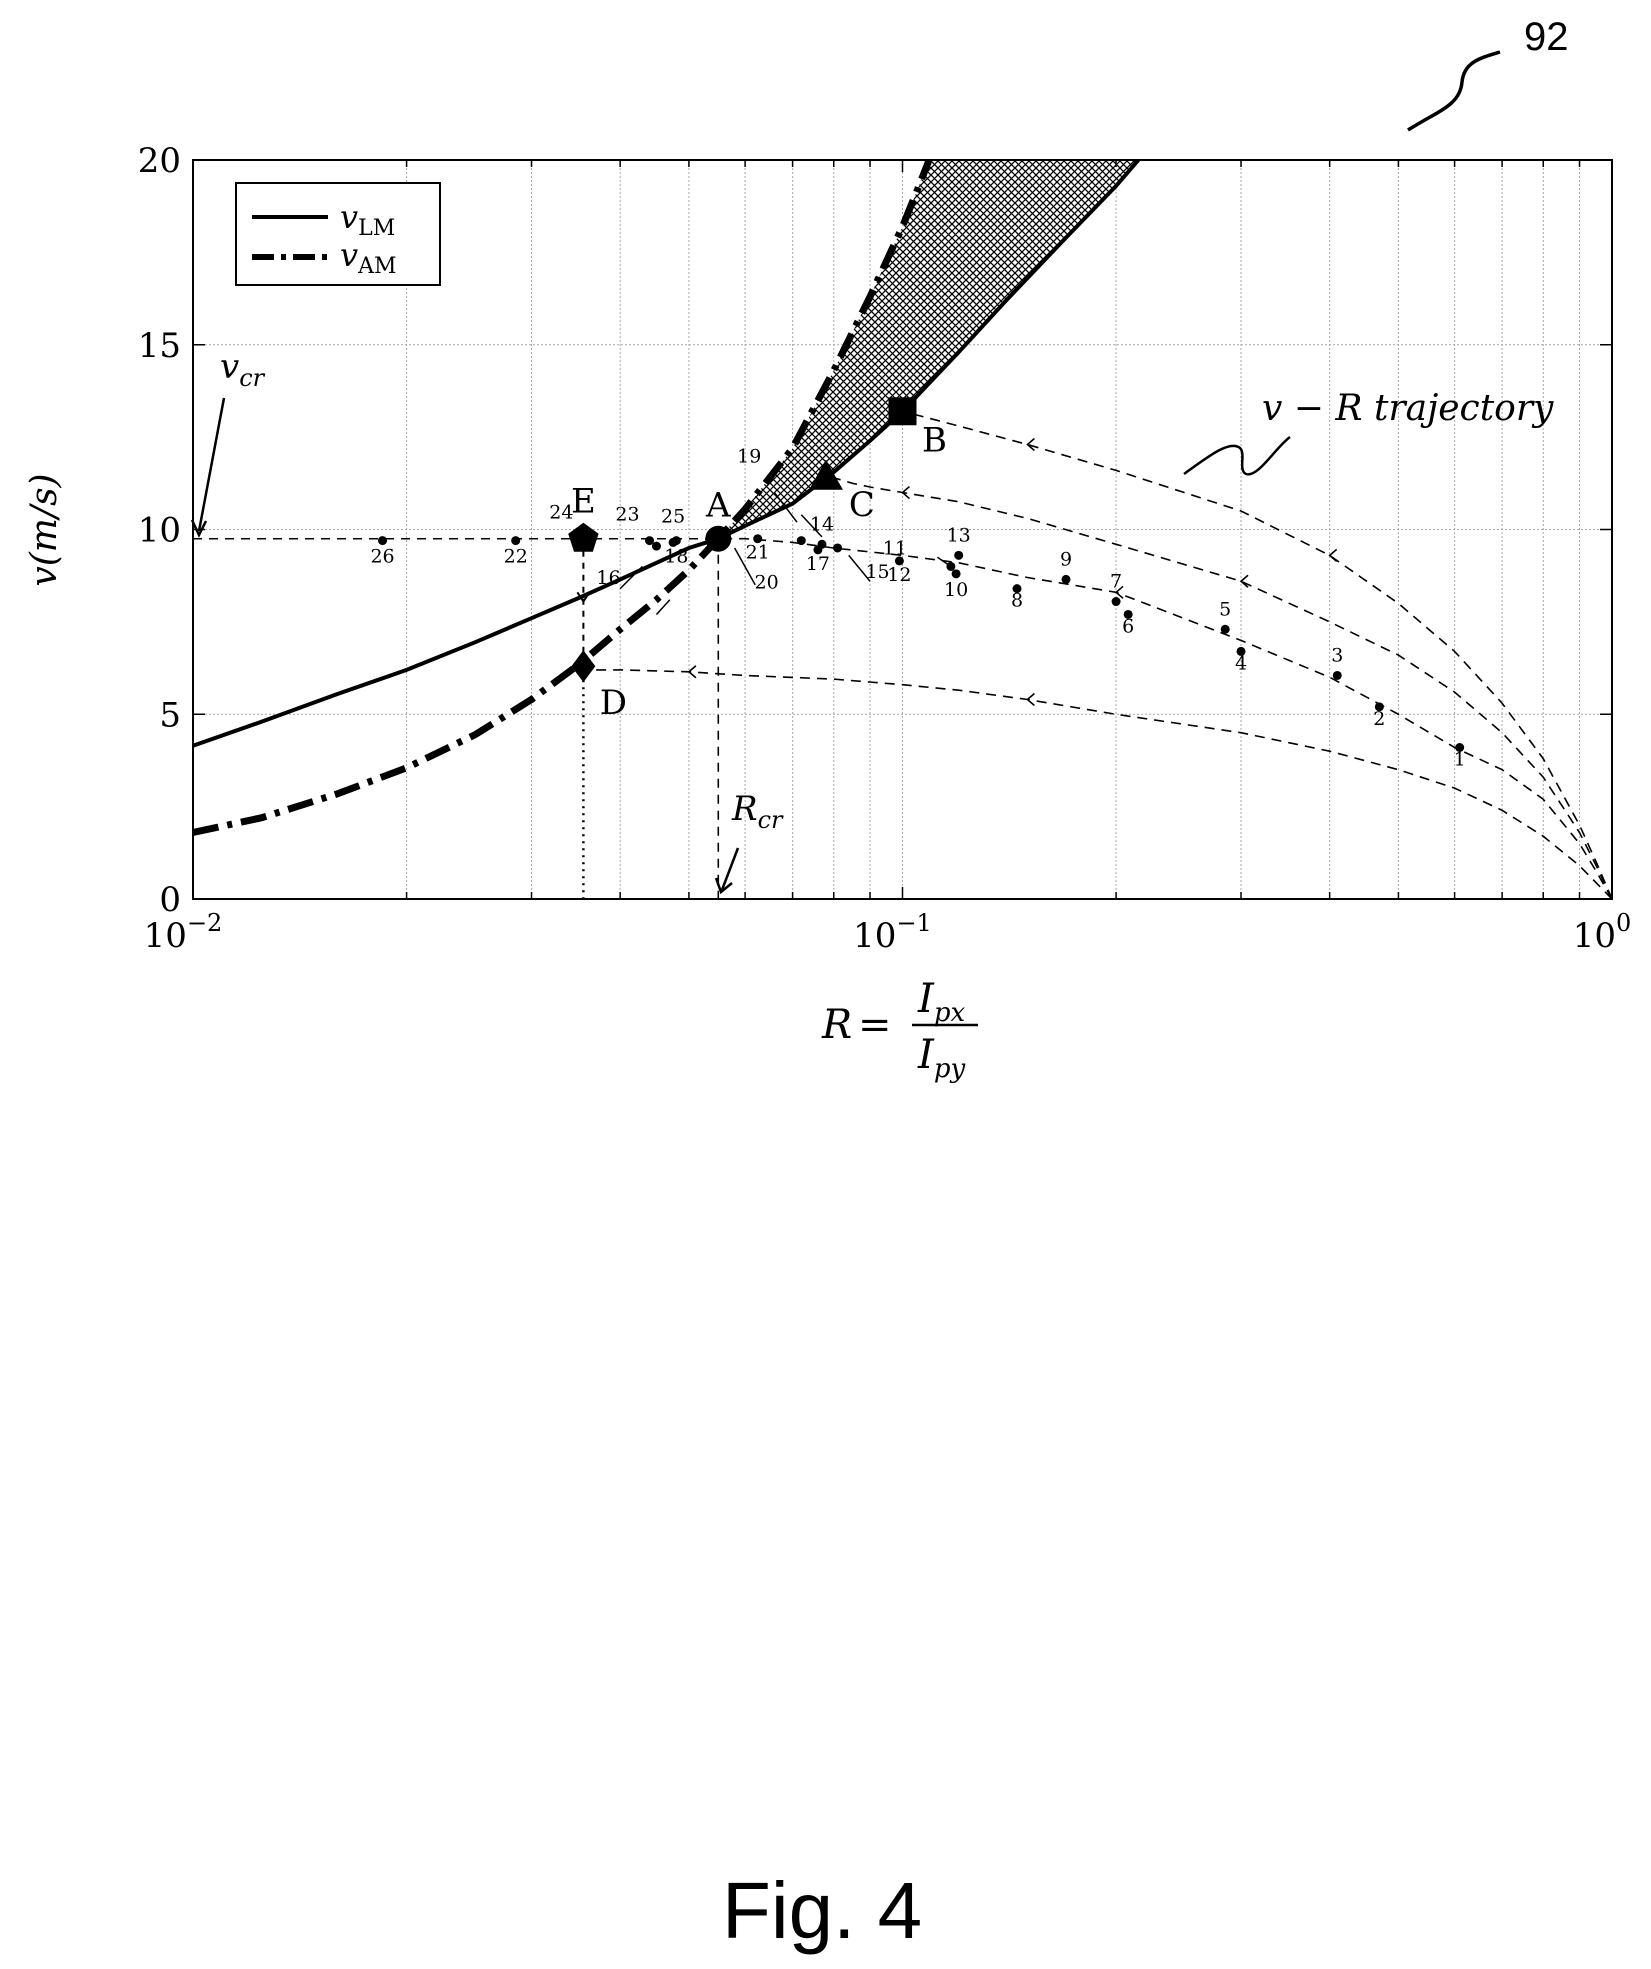 Image resolution: width=1651 pixels, height=1969 pixels. I want to click on x-label-numerator: Ipx, so click(941, 1002).